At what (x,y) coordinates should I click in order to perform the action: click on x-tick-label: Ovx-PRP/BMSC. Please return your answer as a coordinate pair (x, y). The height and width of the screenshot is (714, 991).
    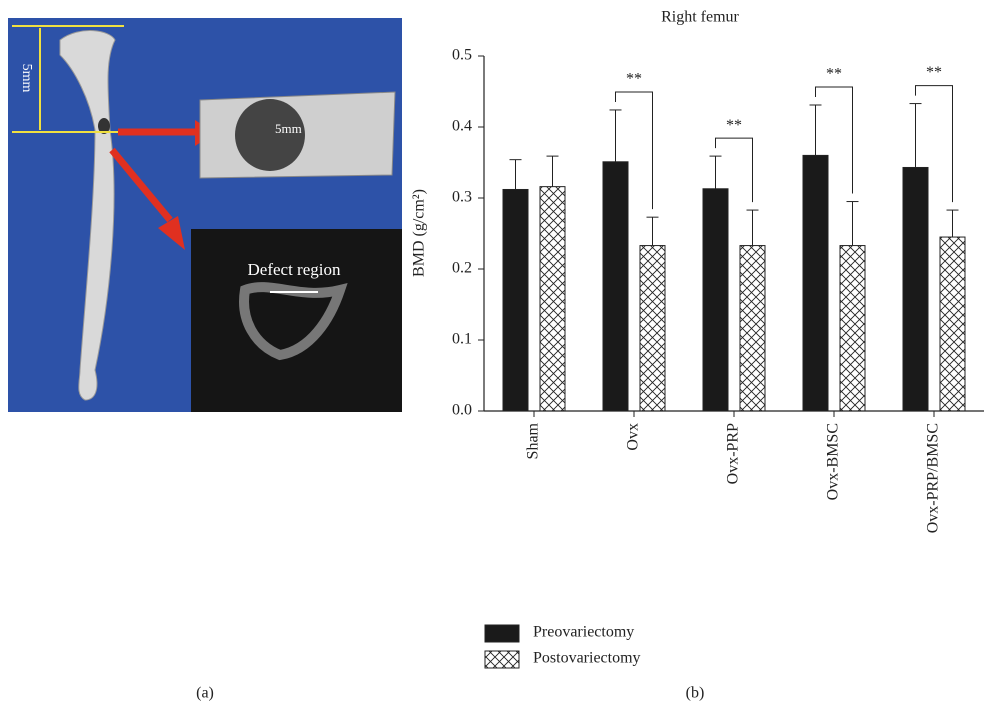
    Looking at the image, I should click on (933, 478).